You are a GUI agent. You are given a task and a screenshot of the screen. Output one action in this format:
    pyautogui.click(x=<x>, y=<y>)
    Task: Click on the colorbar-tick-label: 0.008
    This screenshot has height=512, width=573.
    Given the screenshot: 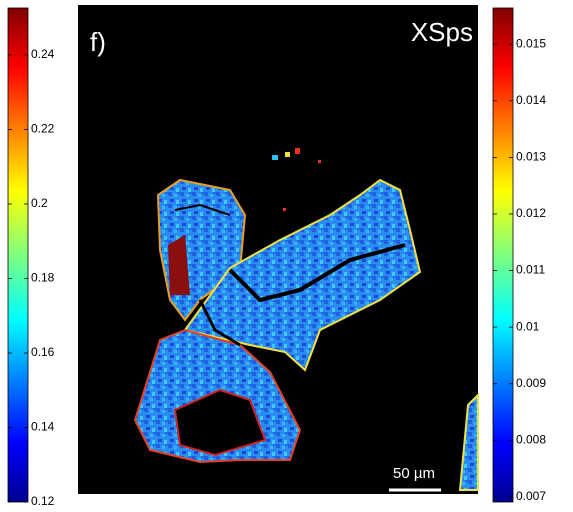 What is the action you would take?
    pyautogui.click(x=531, y=439)
    